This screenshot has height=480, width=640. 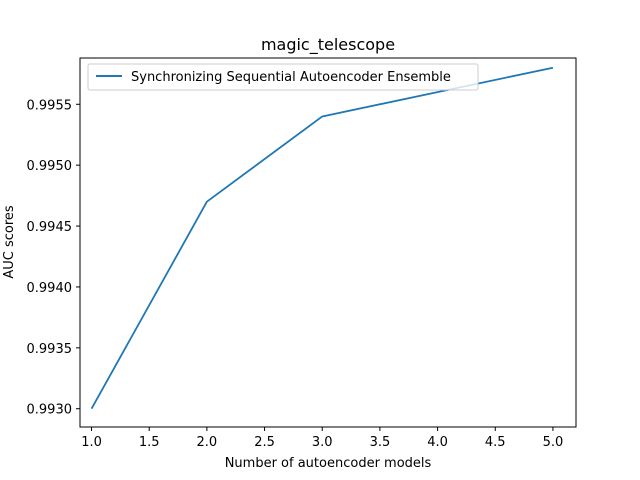 What do you see at coordinates (328, 45) in the screenshot?
I see `chart-title: magic_telescope` at bounding box center [328, 45].